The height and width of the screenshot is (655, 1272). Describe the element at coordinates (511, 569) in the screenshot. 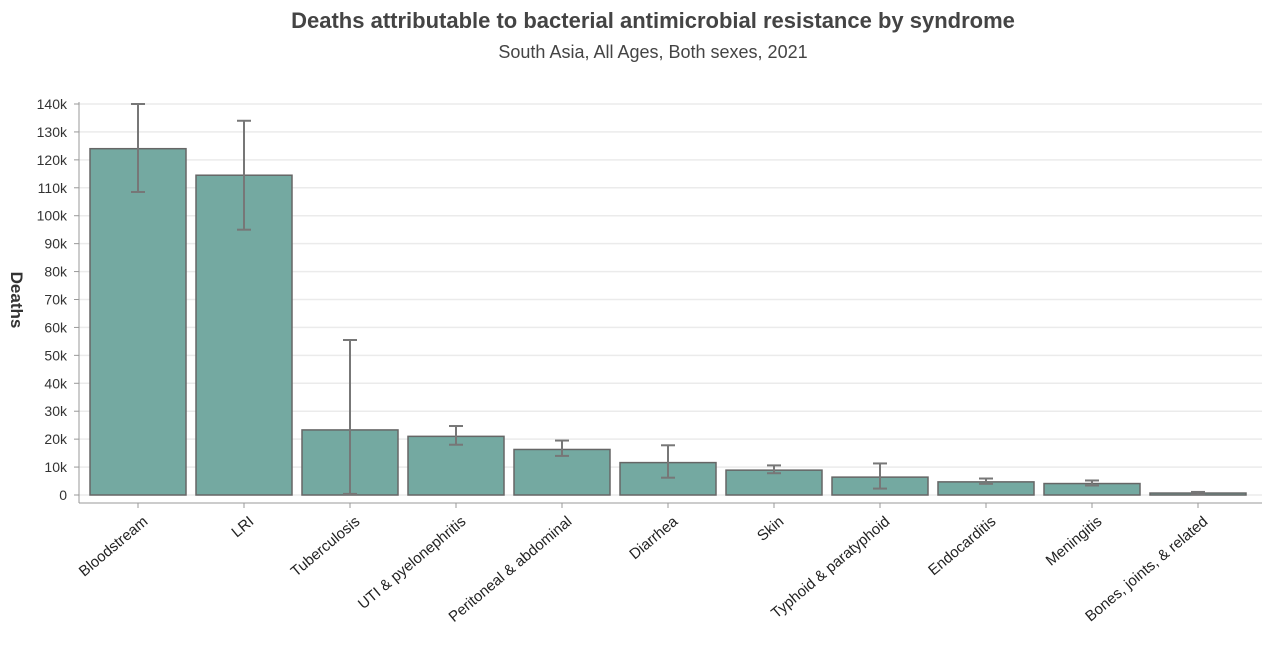

I see `x-tick-label: Peritoneal & abdominal` at that location.